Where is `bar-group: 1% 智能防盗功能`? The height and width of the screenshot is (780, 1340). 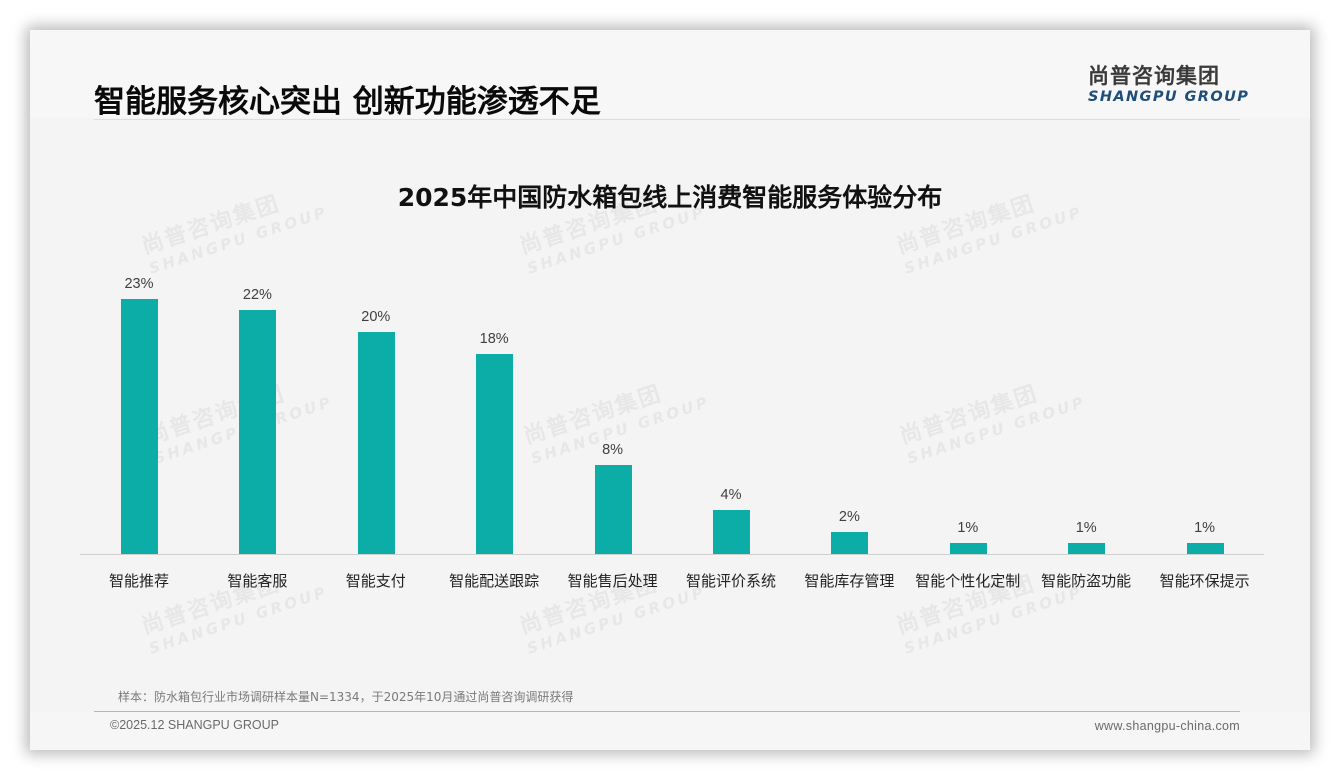 bar-group: 1% 智能防盗功能 is located at coordinates (1086, 440).